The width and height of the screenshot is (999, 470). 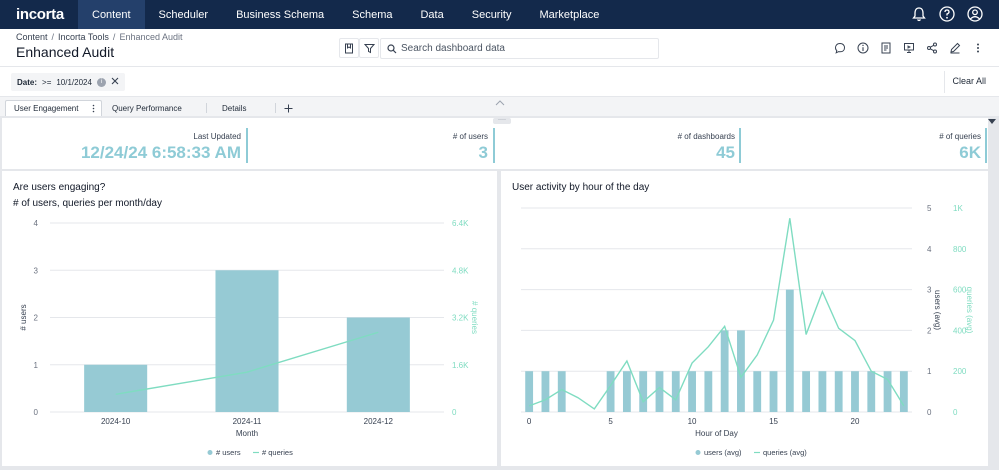 What do you see at coordinates (921, 143) in the screenshot?
I see `kpi-queries: # of queries 6K` at bounding box center [921, 143].